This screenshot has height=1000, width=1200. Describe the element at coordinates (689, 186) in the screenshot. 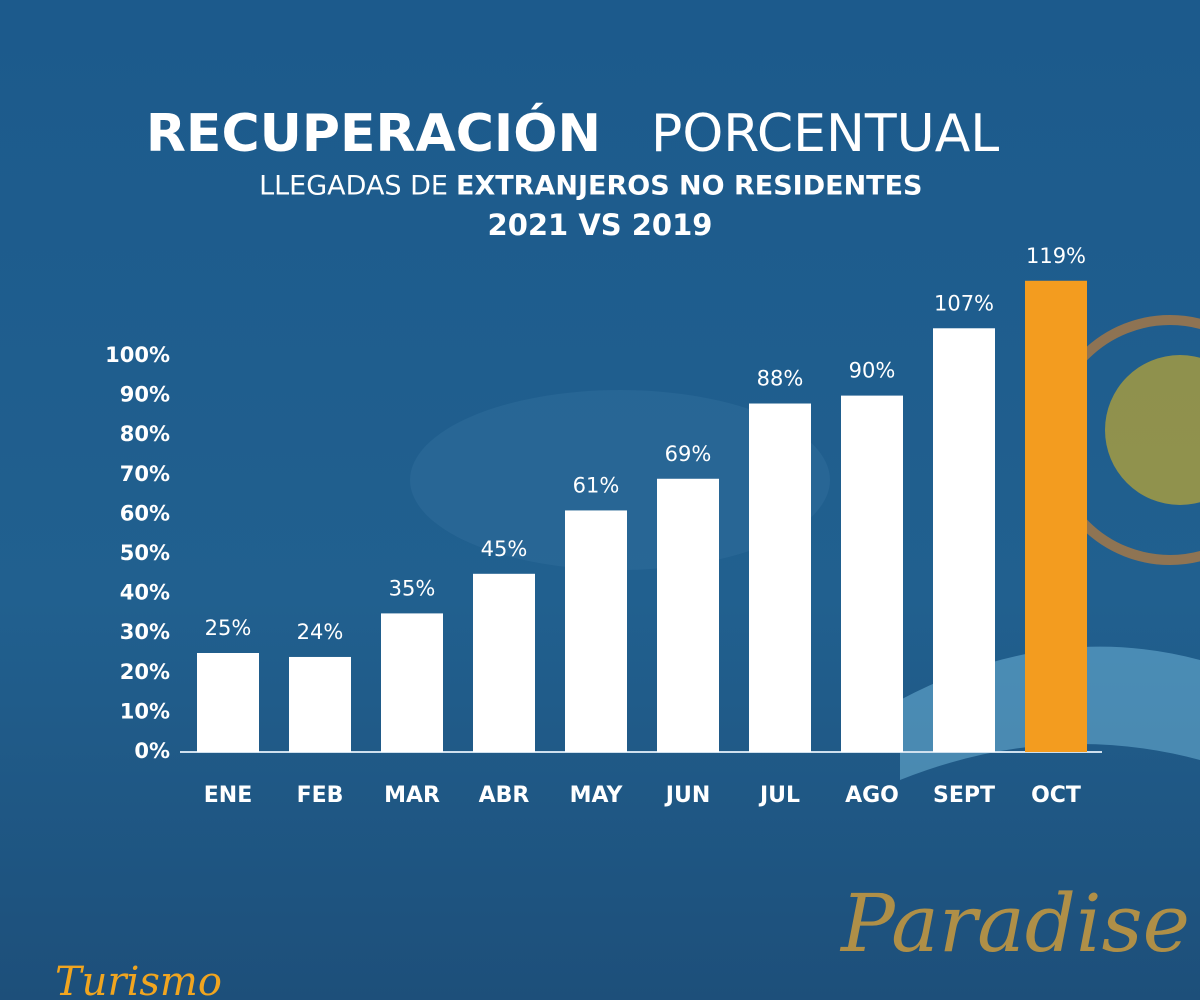

I see `subtitle-bold: EXTRANJEROS NO RESIDENTES` at that location.